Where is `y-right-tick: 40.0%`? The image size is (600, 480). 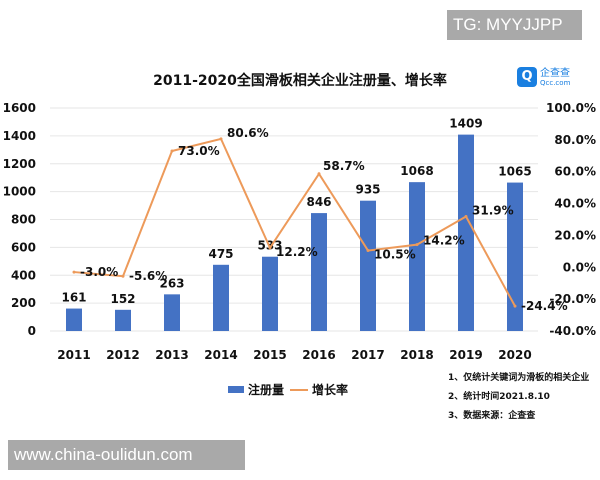
y-right-tick: 40.0% is located at coordinates (575, 204).